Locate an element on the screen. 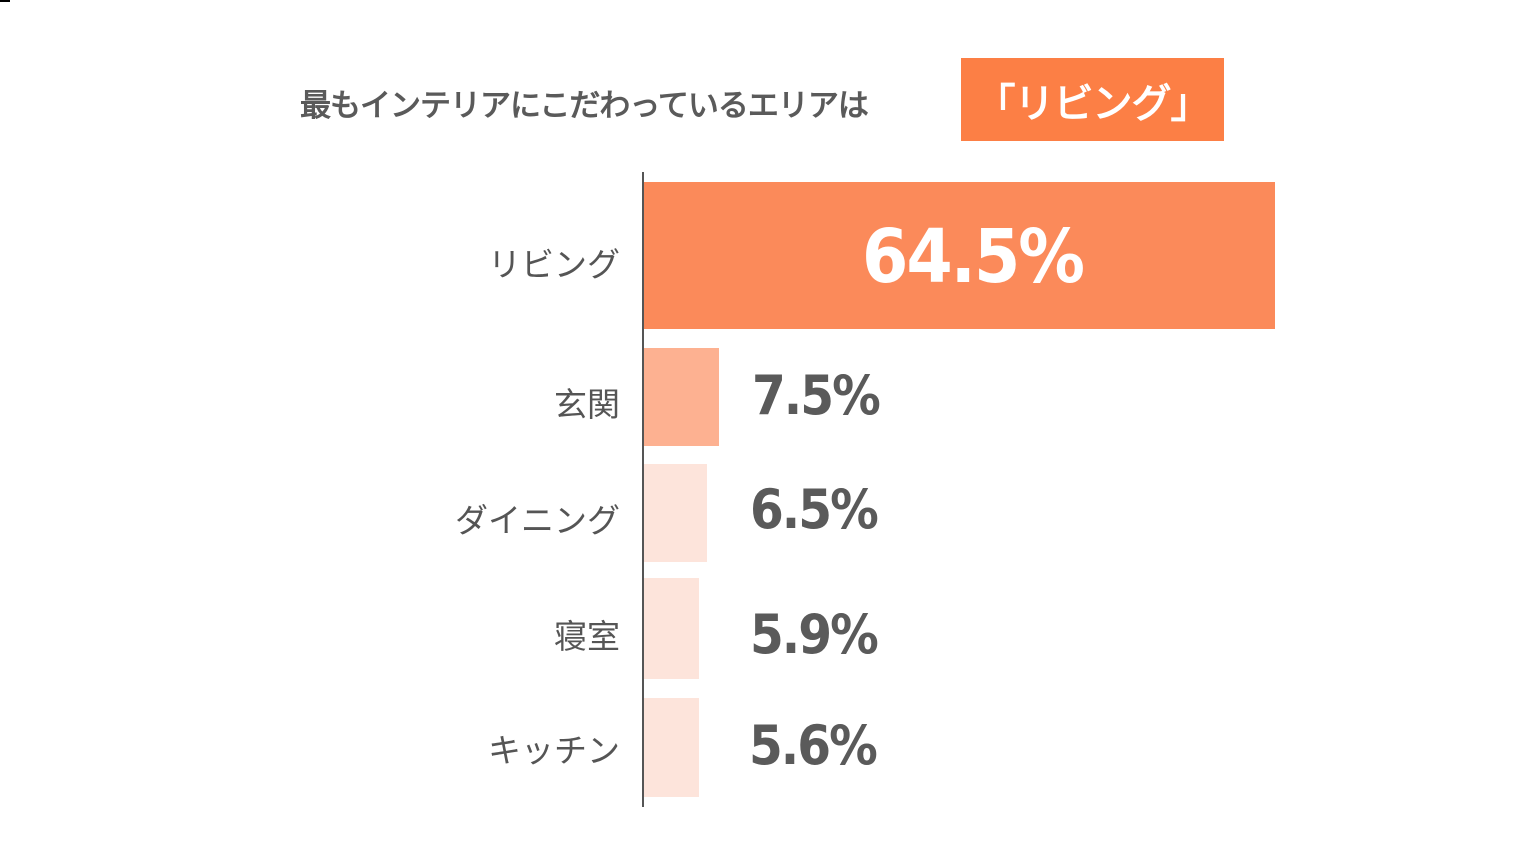 This screenshot has height=859, width=1520. category-label: リビング is located at coordinates (554, 264).